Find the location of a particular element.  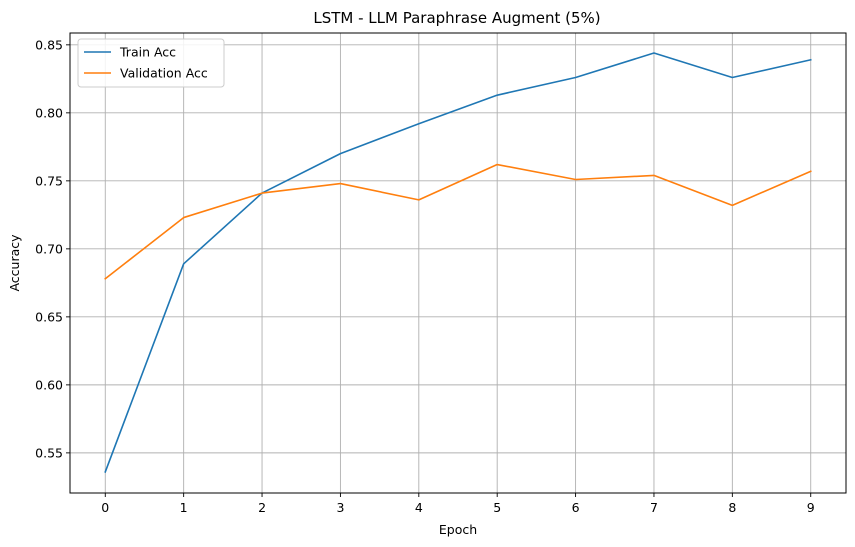

legend-box is located at coordinates (151, 63).